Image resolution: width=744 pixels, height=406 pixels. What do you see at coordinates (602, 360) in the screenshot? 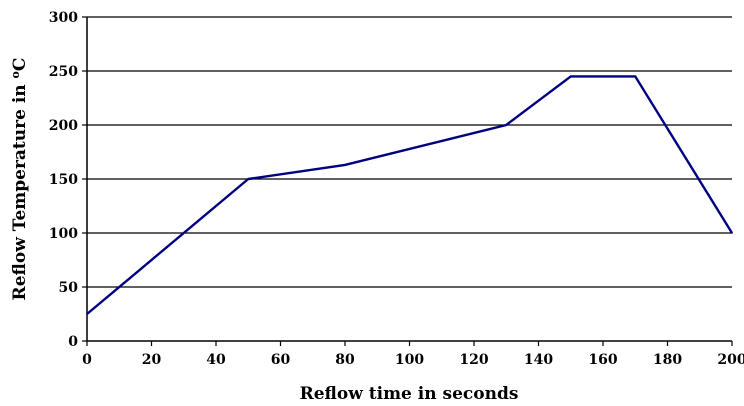
I see `x-tick-label: 160` at bounding box center [602, 360].